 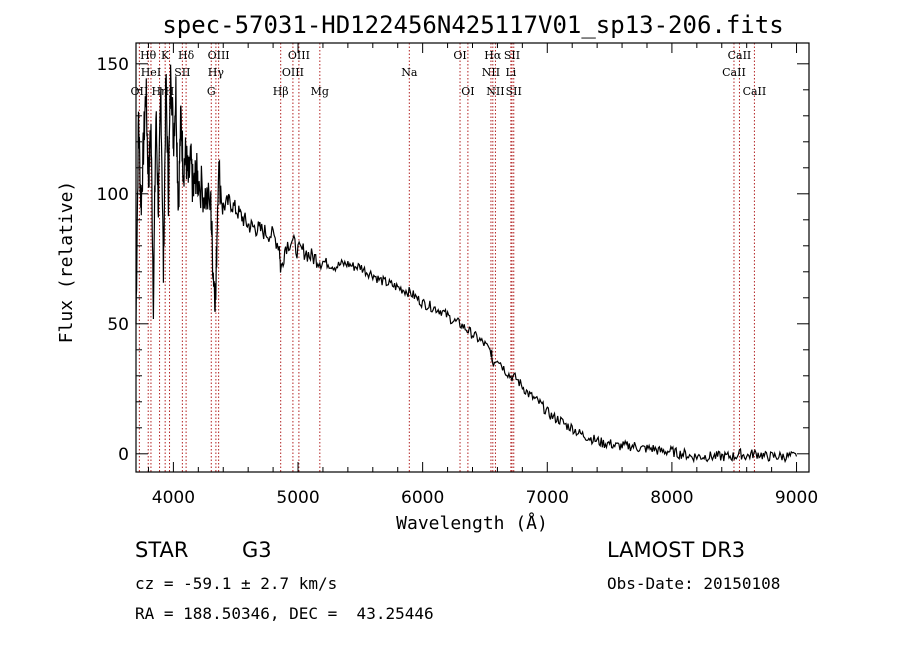 I want to click on object-class: STAR, so click(x=162, y=550).